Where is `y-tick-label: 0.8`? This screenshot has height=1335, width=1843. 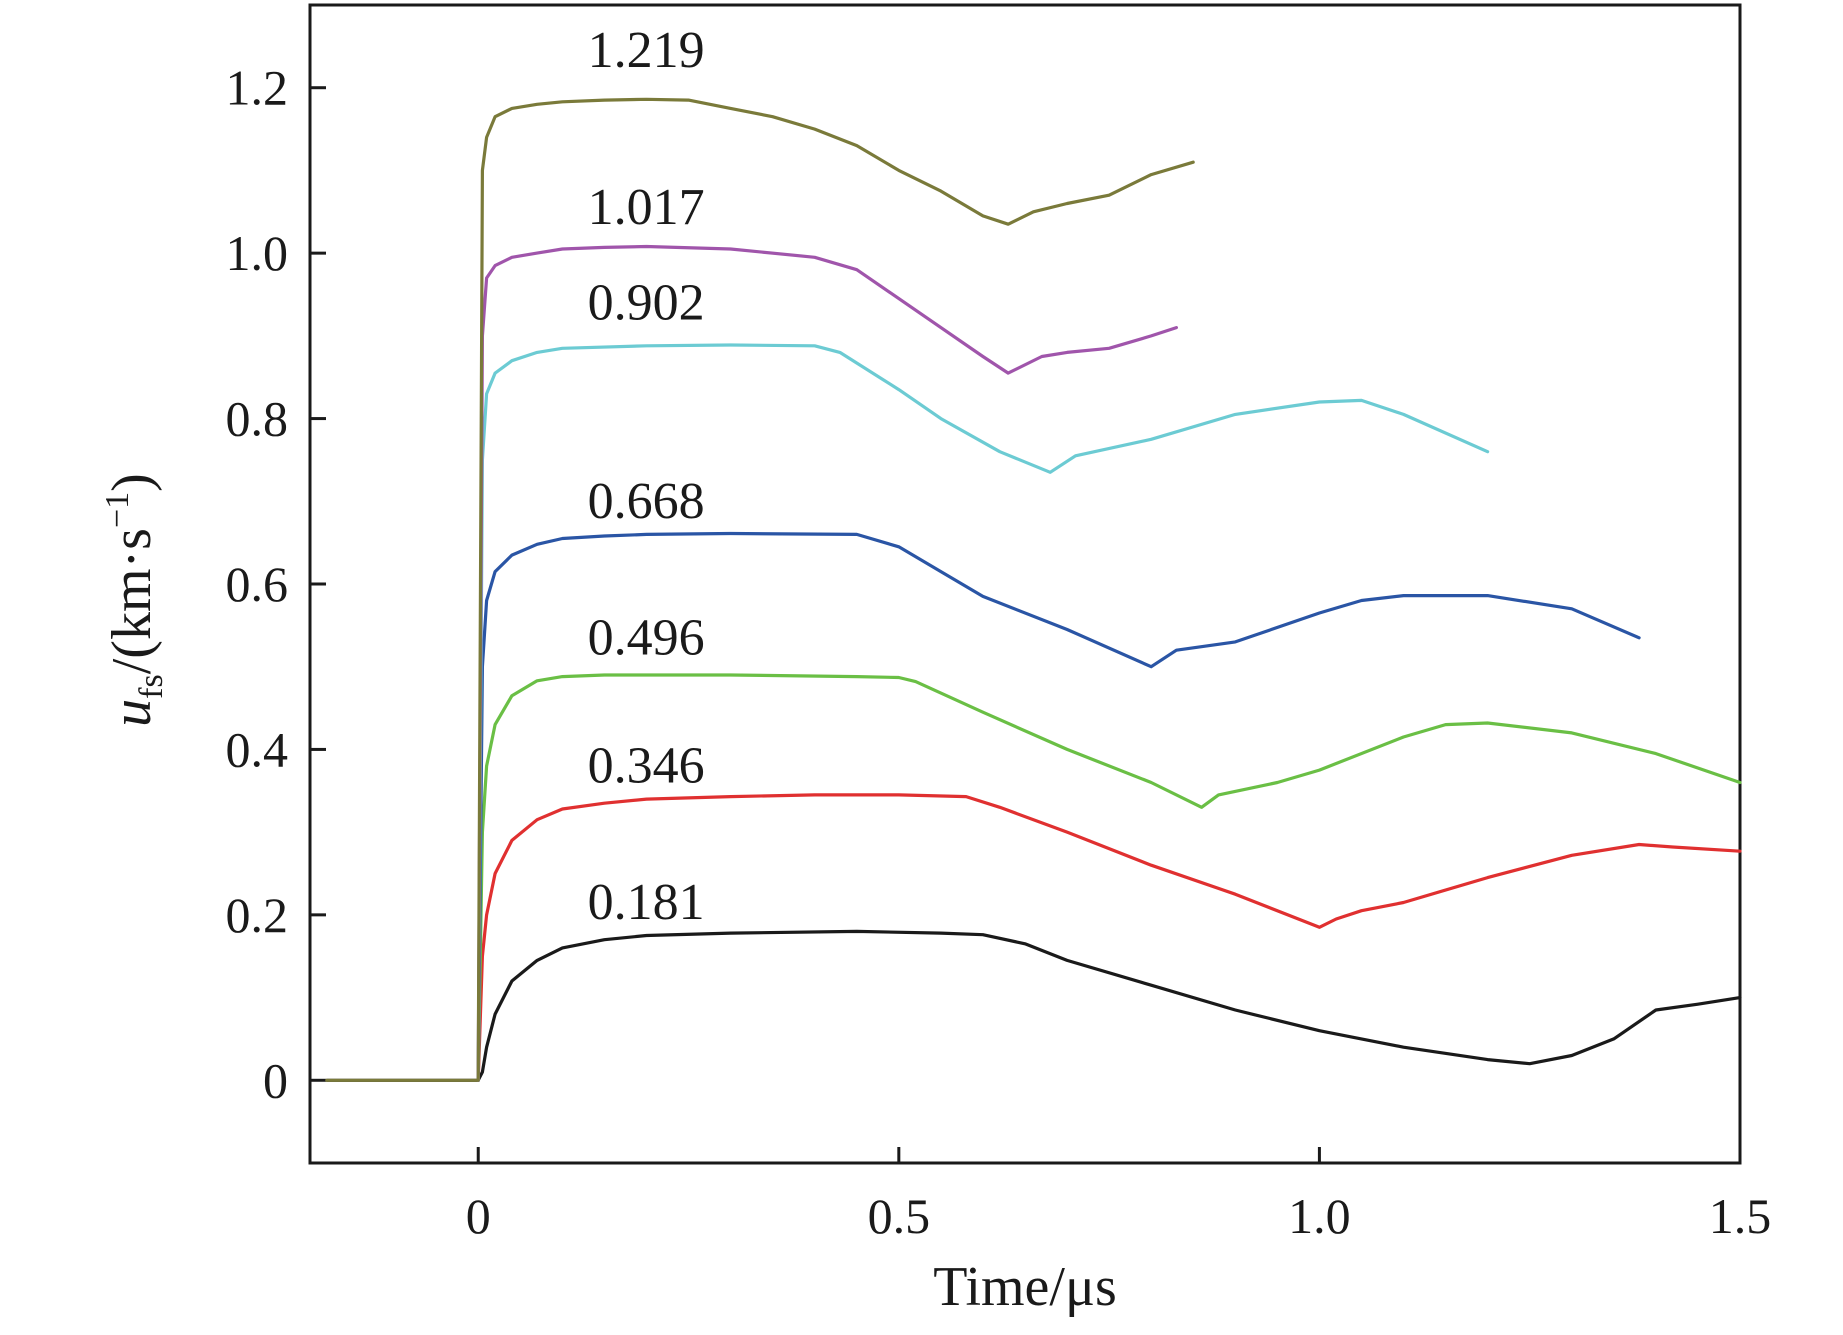
y-tick-label: 0.8 is located at coordinates (257, 419).